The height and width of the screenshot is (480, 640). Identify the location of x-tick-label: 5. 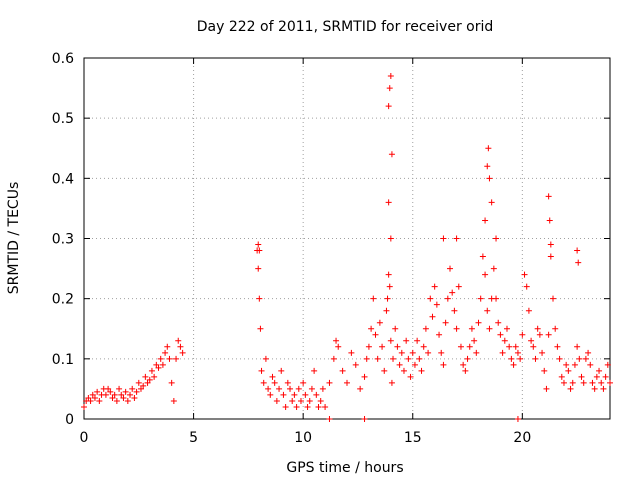
(193, 438).